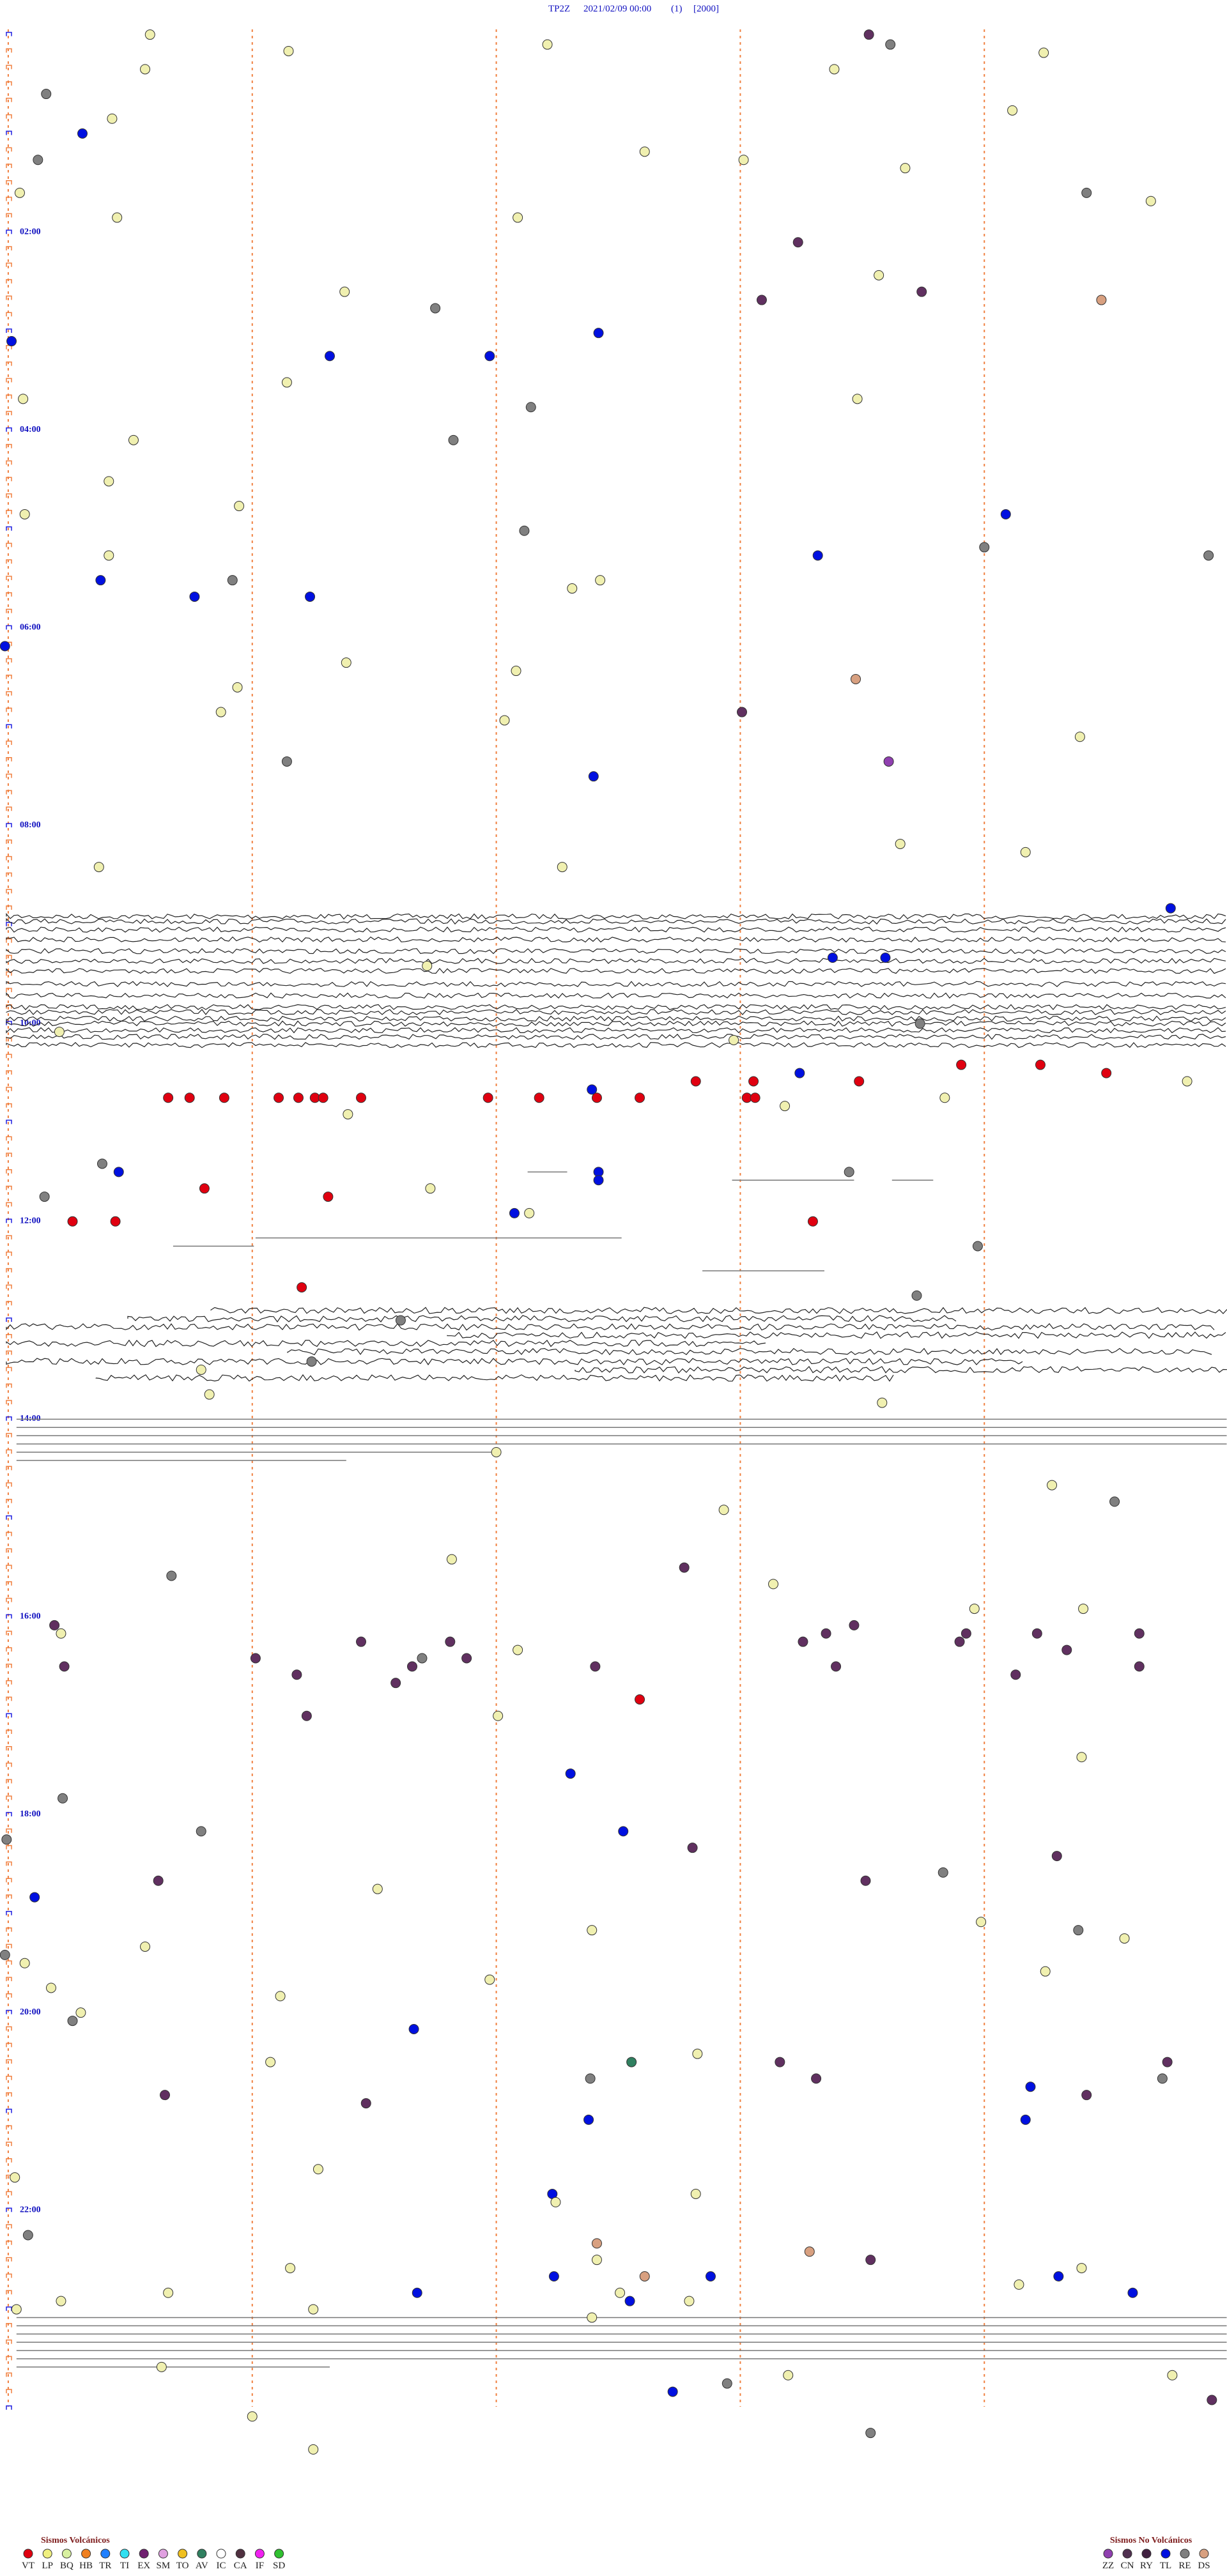  I want to click on legend-code: VT, so click(28, 2566).